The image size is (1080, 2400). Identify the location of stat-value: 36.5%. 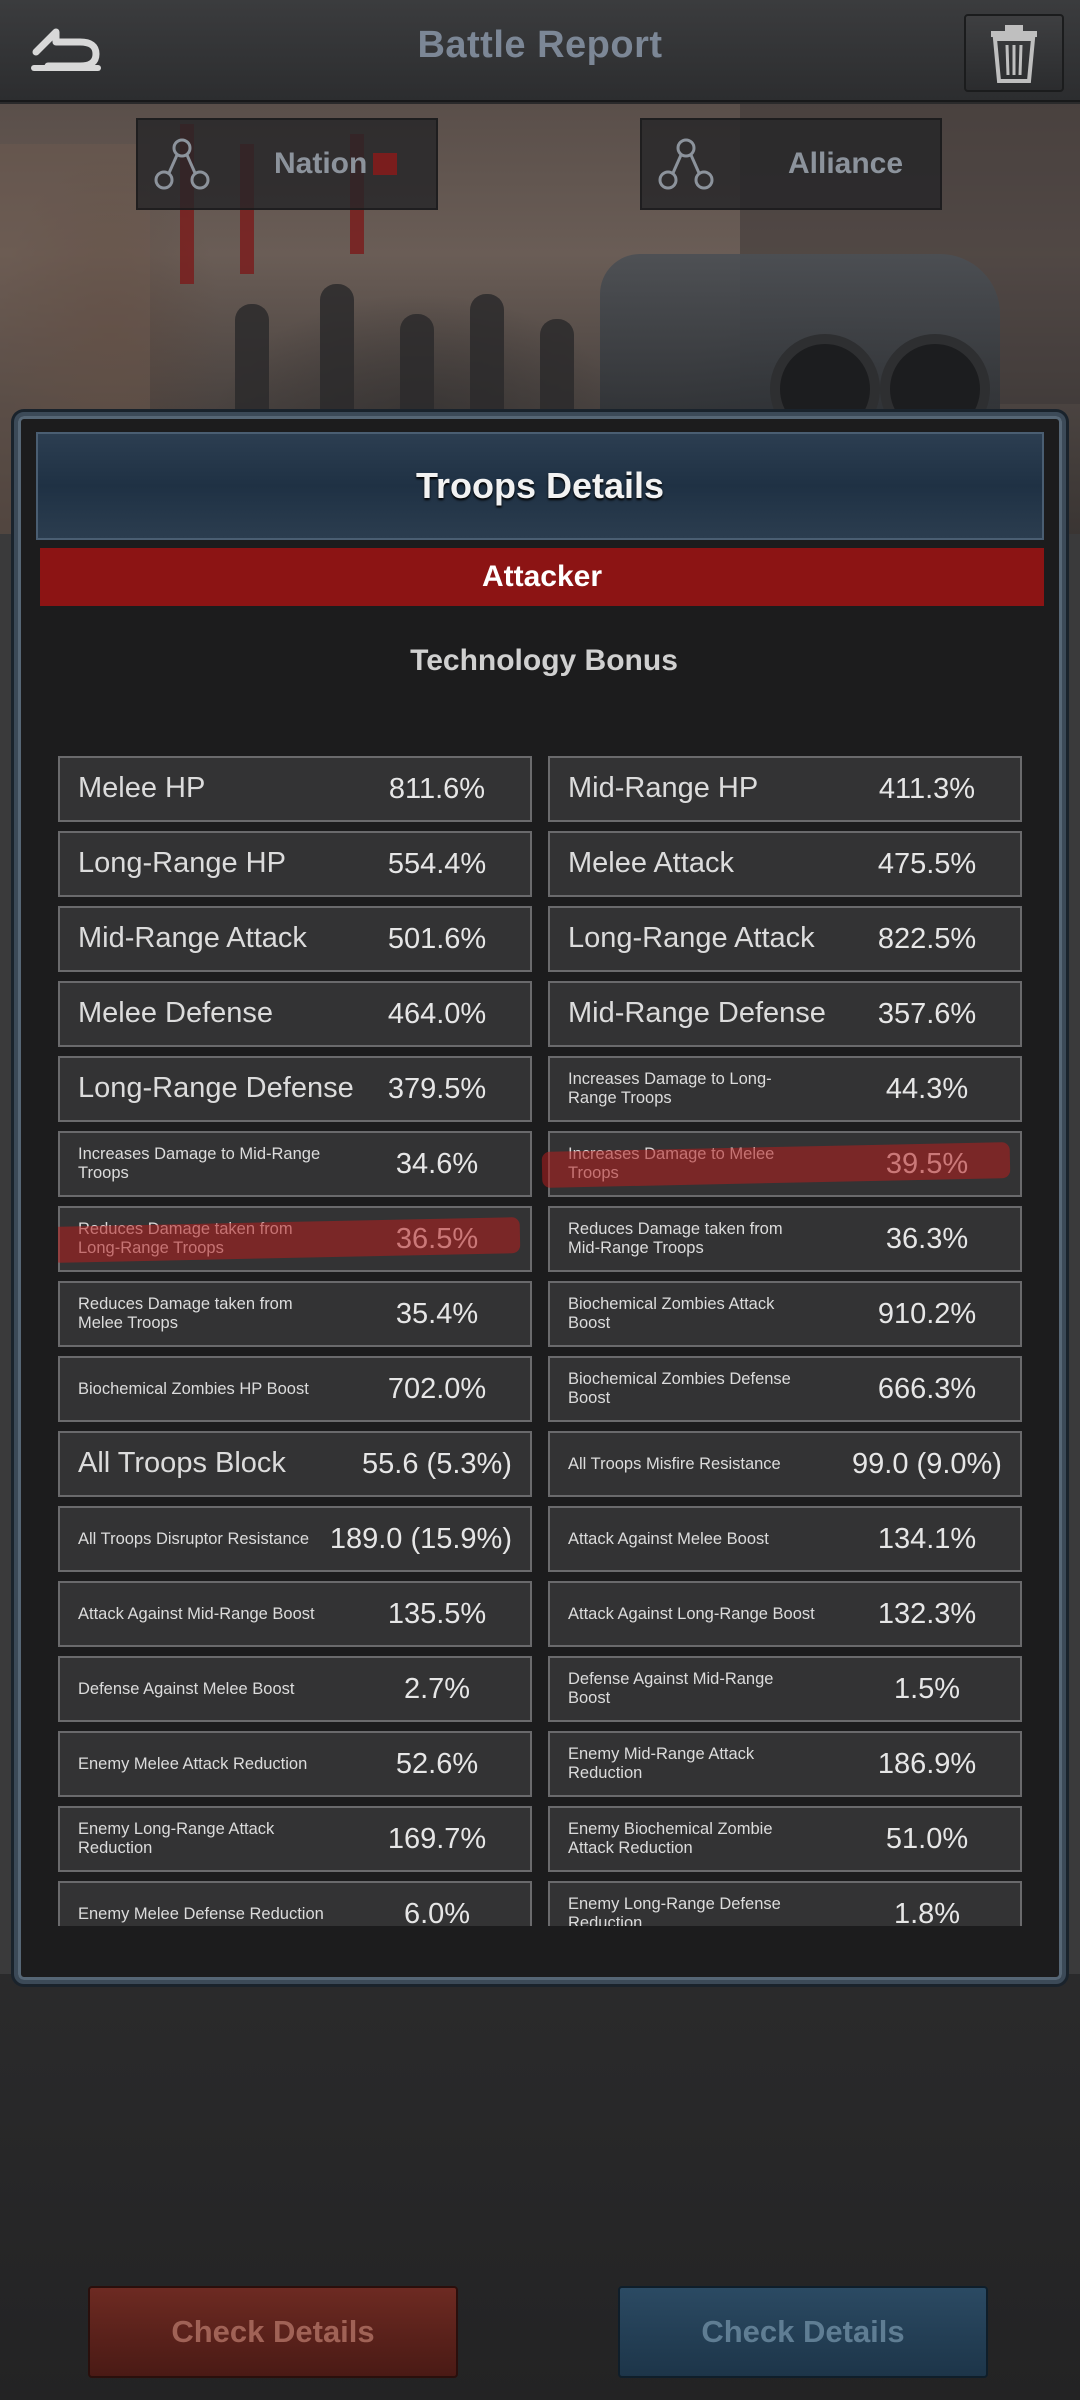
(437, 1238).